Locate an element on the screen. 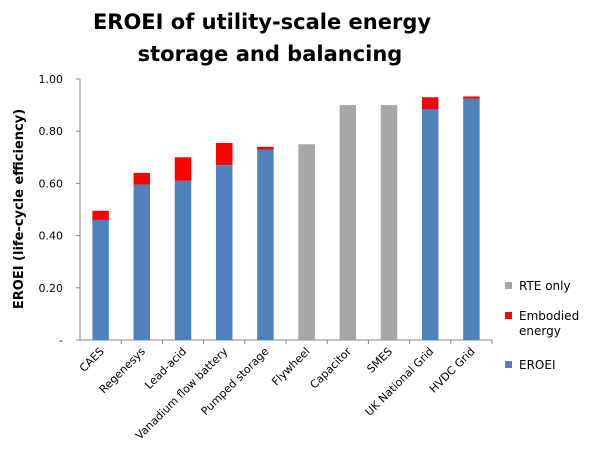 This screenshot has height=471, width=595. category-label: Flywheel is located at coordinates (290, 366).